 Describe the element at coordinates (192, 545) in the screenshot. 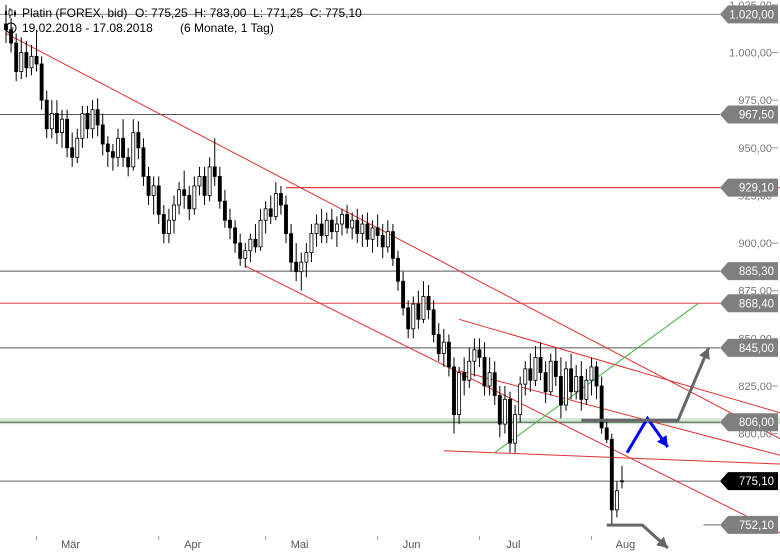

I see `x-tick-label: Apr` at that location.